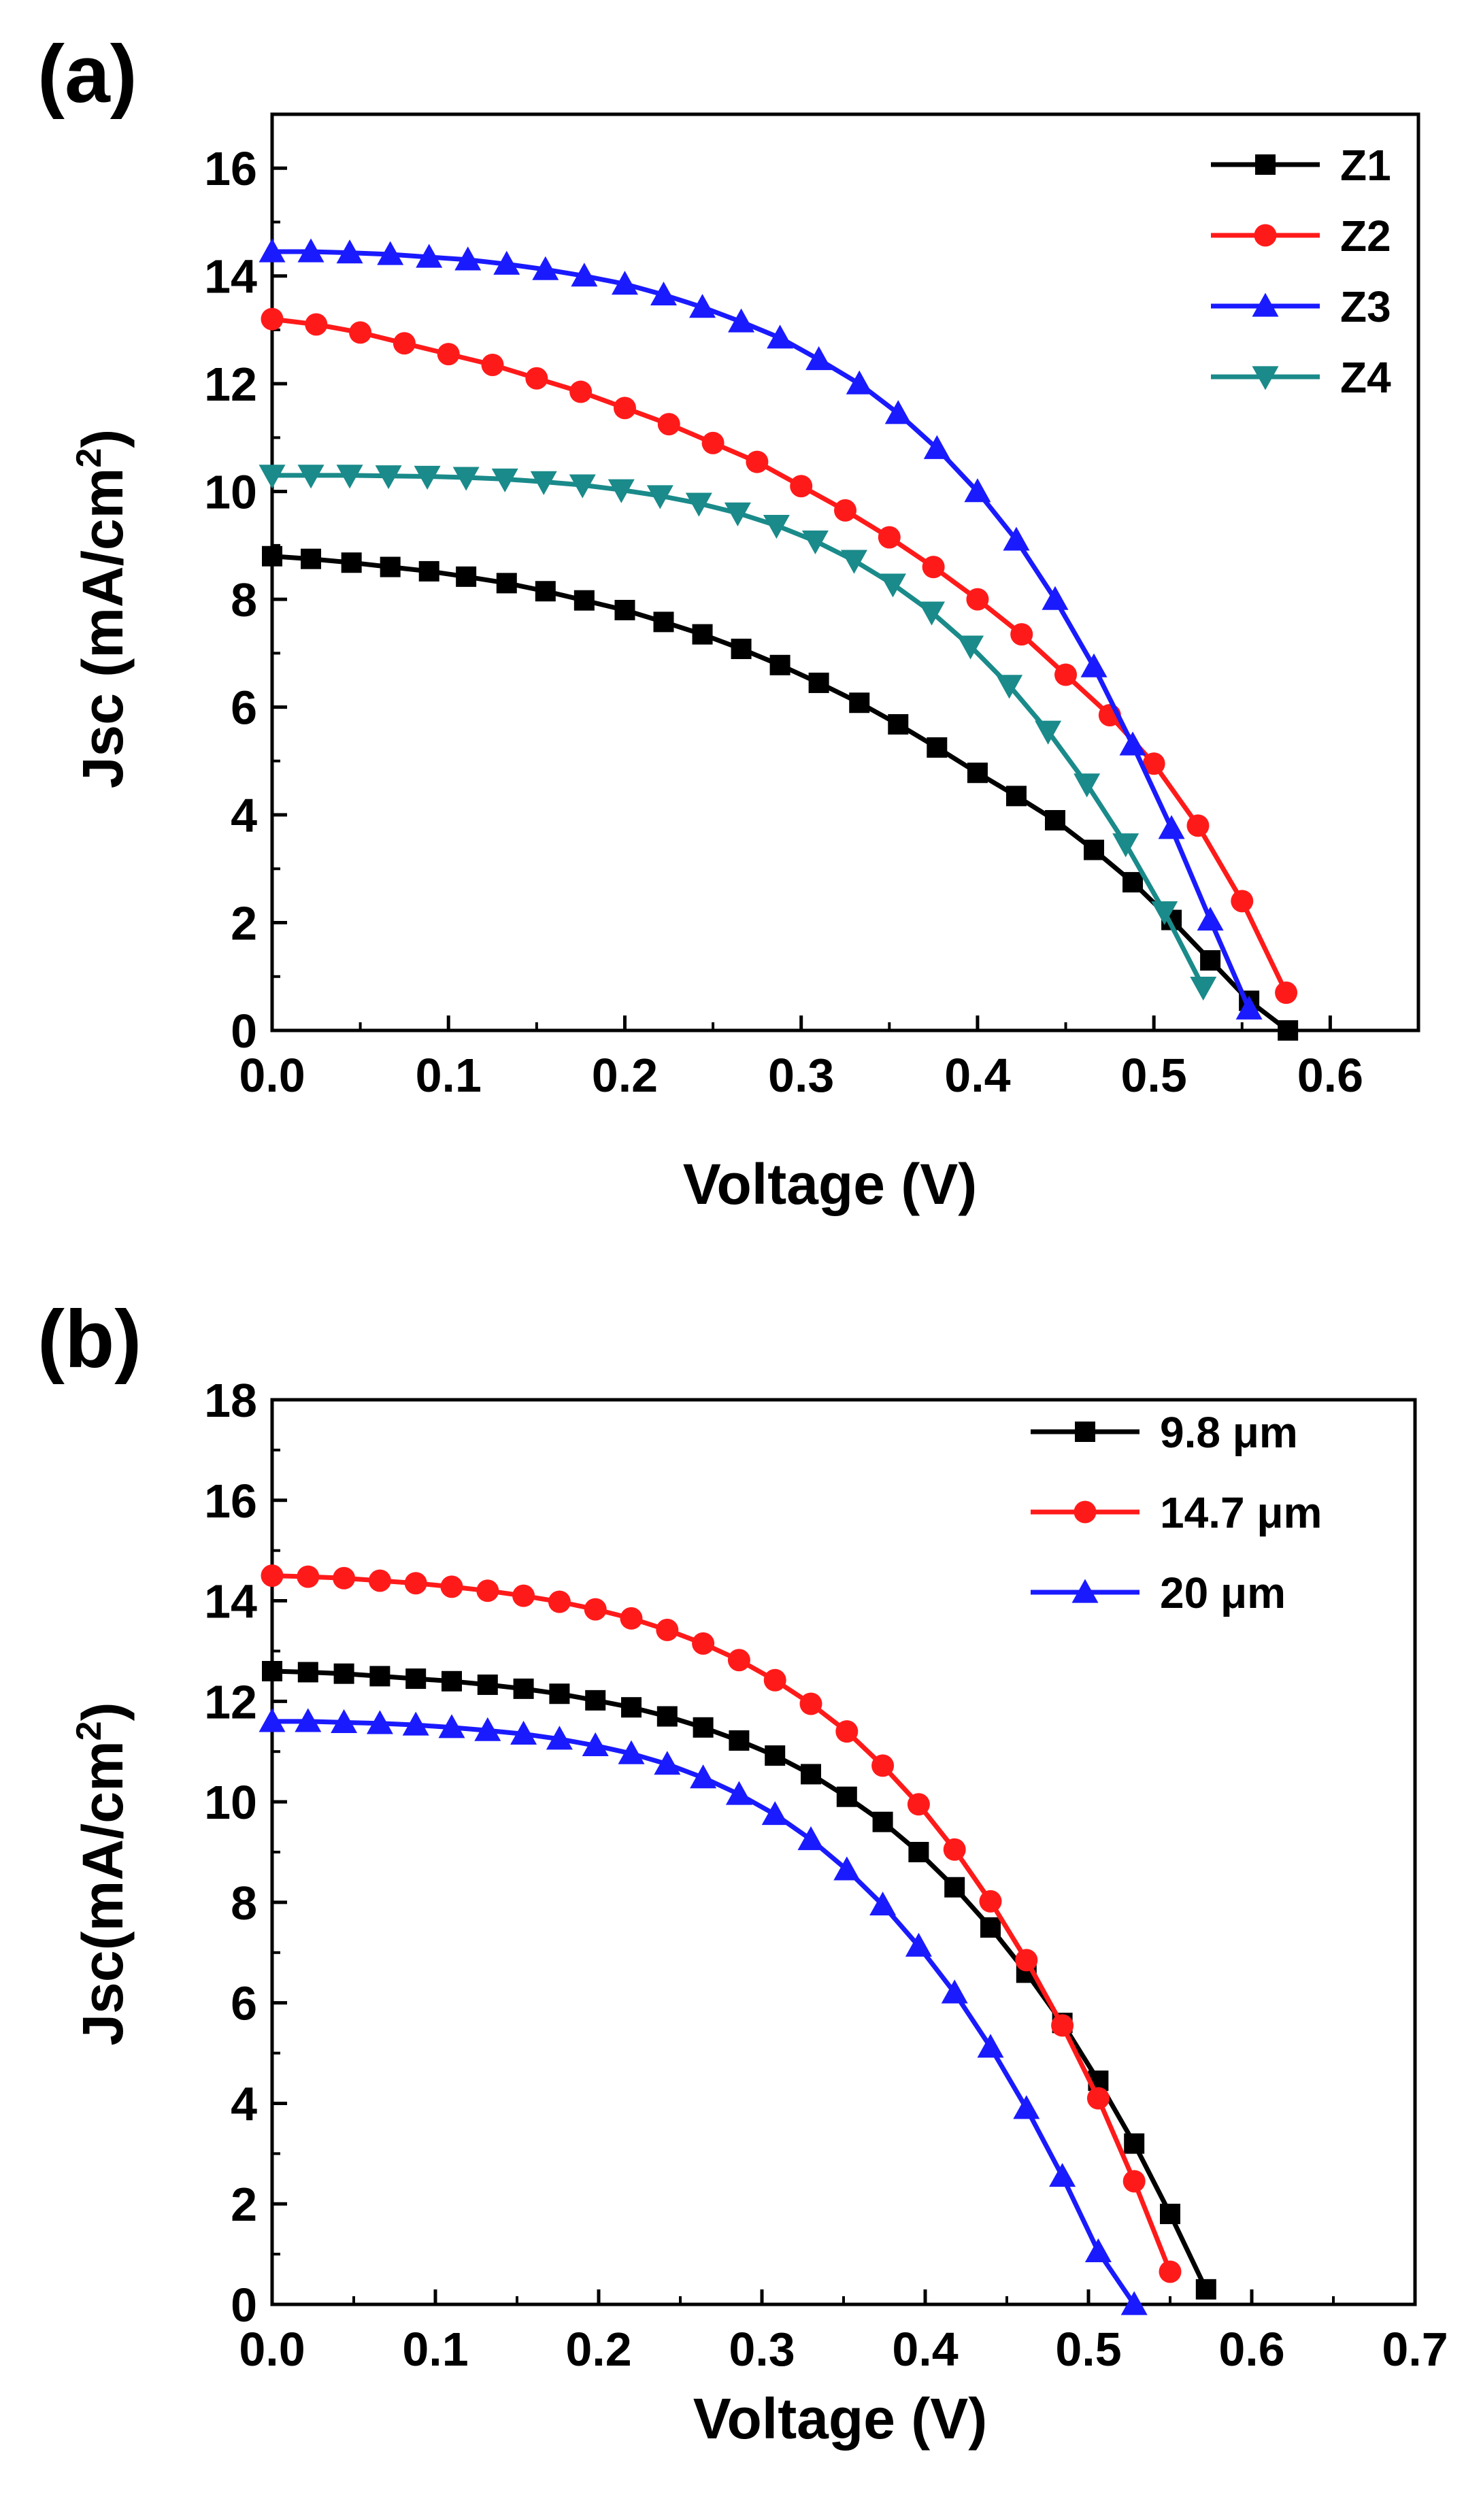  Describe the element at coordinates (1415, 2349) in the screenshot. I see `panel-b-x-tick-label: 0.7` at that location.